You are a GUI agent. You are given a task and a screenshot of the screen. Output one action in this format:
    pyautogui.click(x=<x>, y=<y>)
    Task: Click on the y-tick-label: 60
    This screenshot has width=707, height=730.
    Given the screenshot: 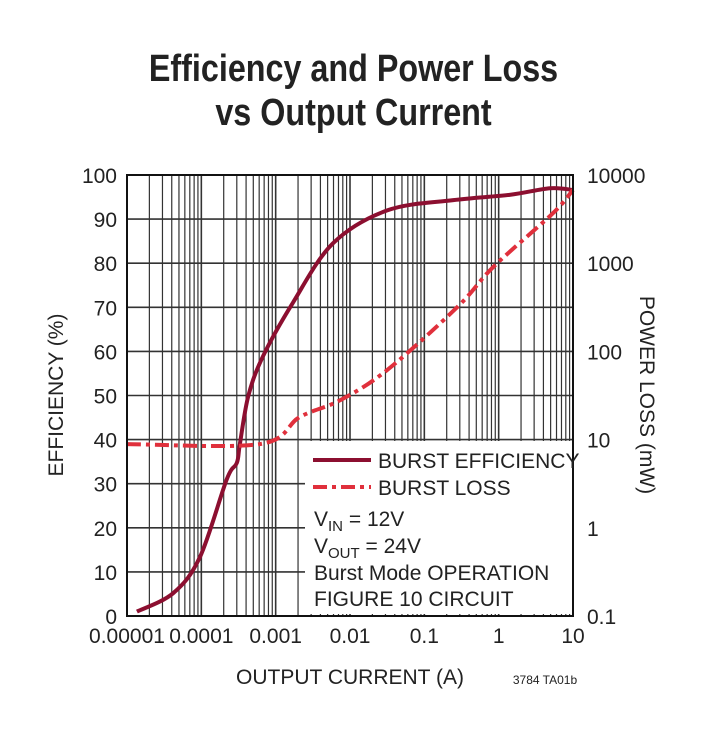 What is the action you would take?
    pyautogui.click(x=105, y=352)
    